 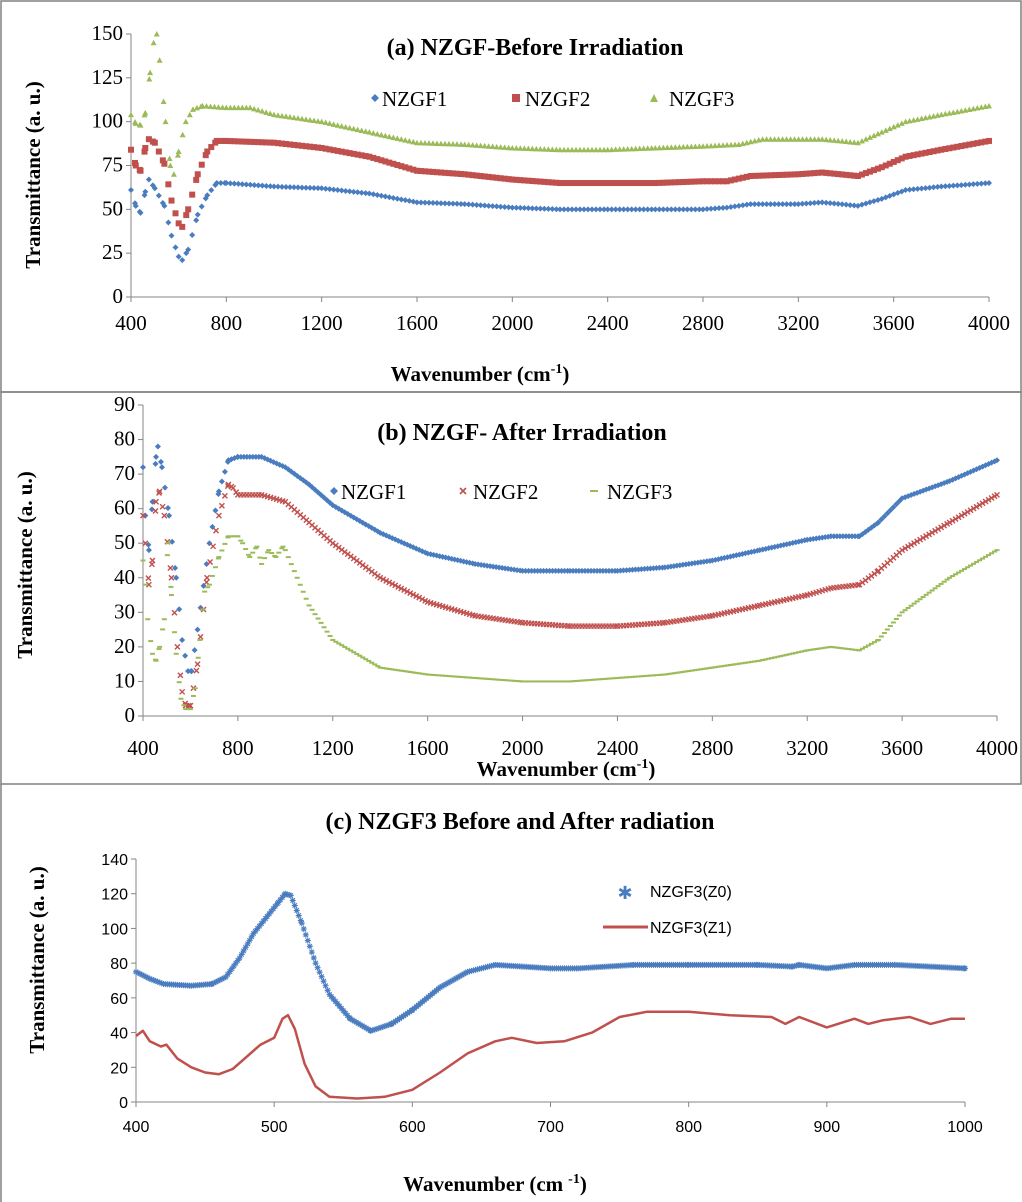 What do you see at coordinates (108, 77) in the screenshot?
I see `y-tick-label: 125` at bounding box center [108, 77].